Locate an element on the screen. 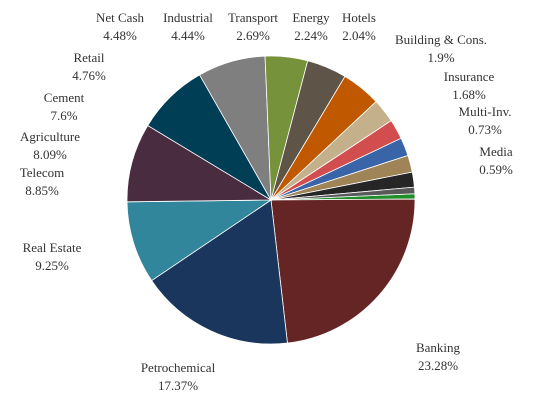 The image size is (533, 395). label-petrochemical: Petrochemical 17.37% is located at coordinates (178, 376).